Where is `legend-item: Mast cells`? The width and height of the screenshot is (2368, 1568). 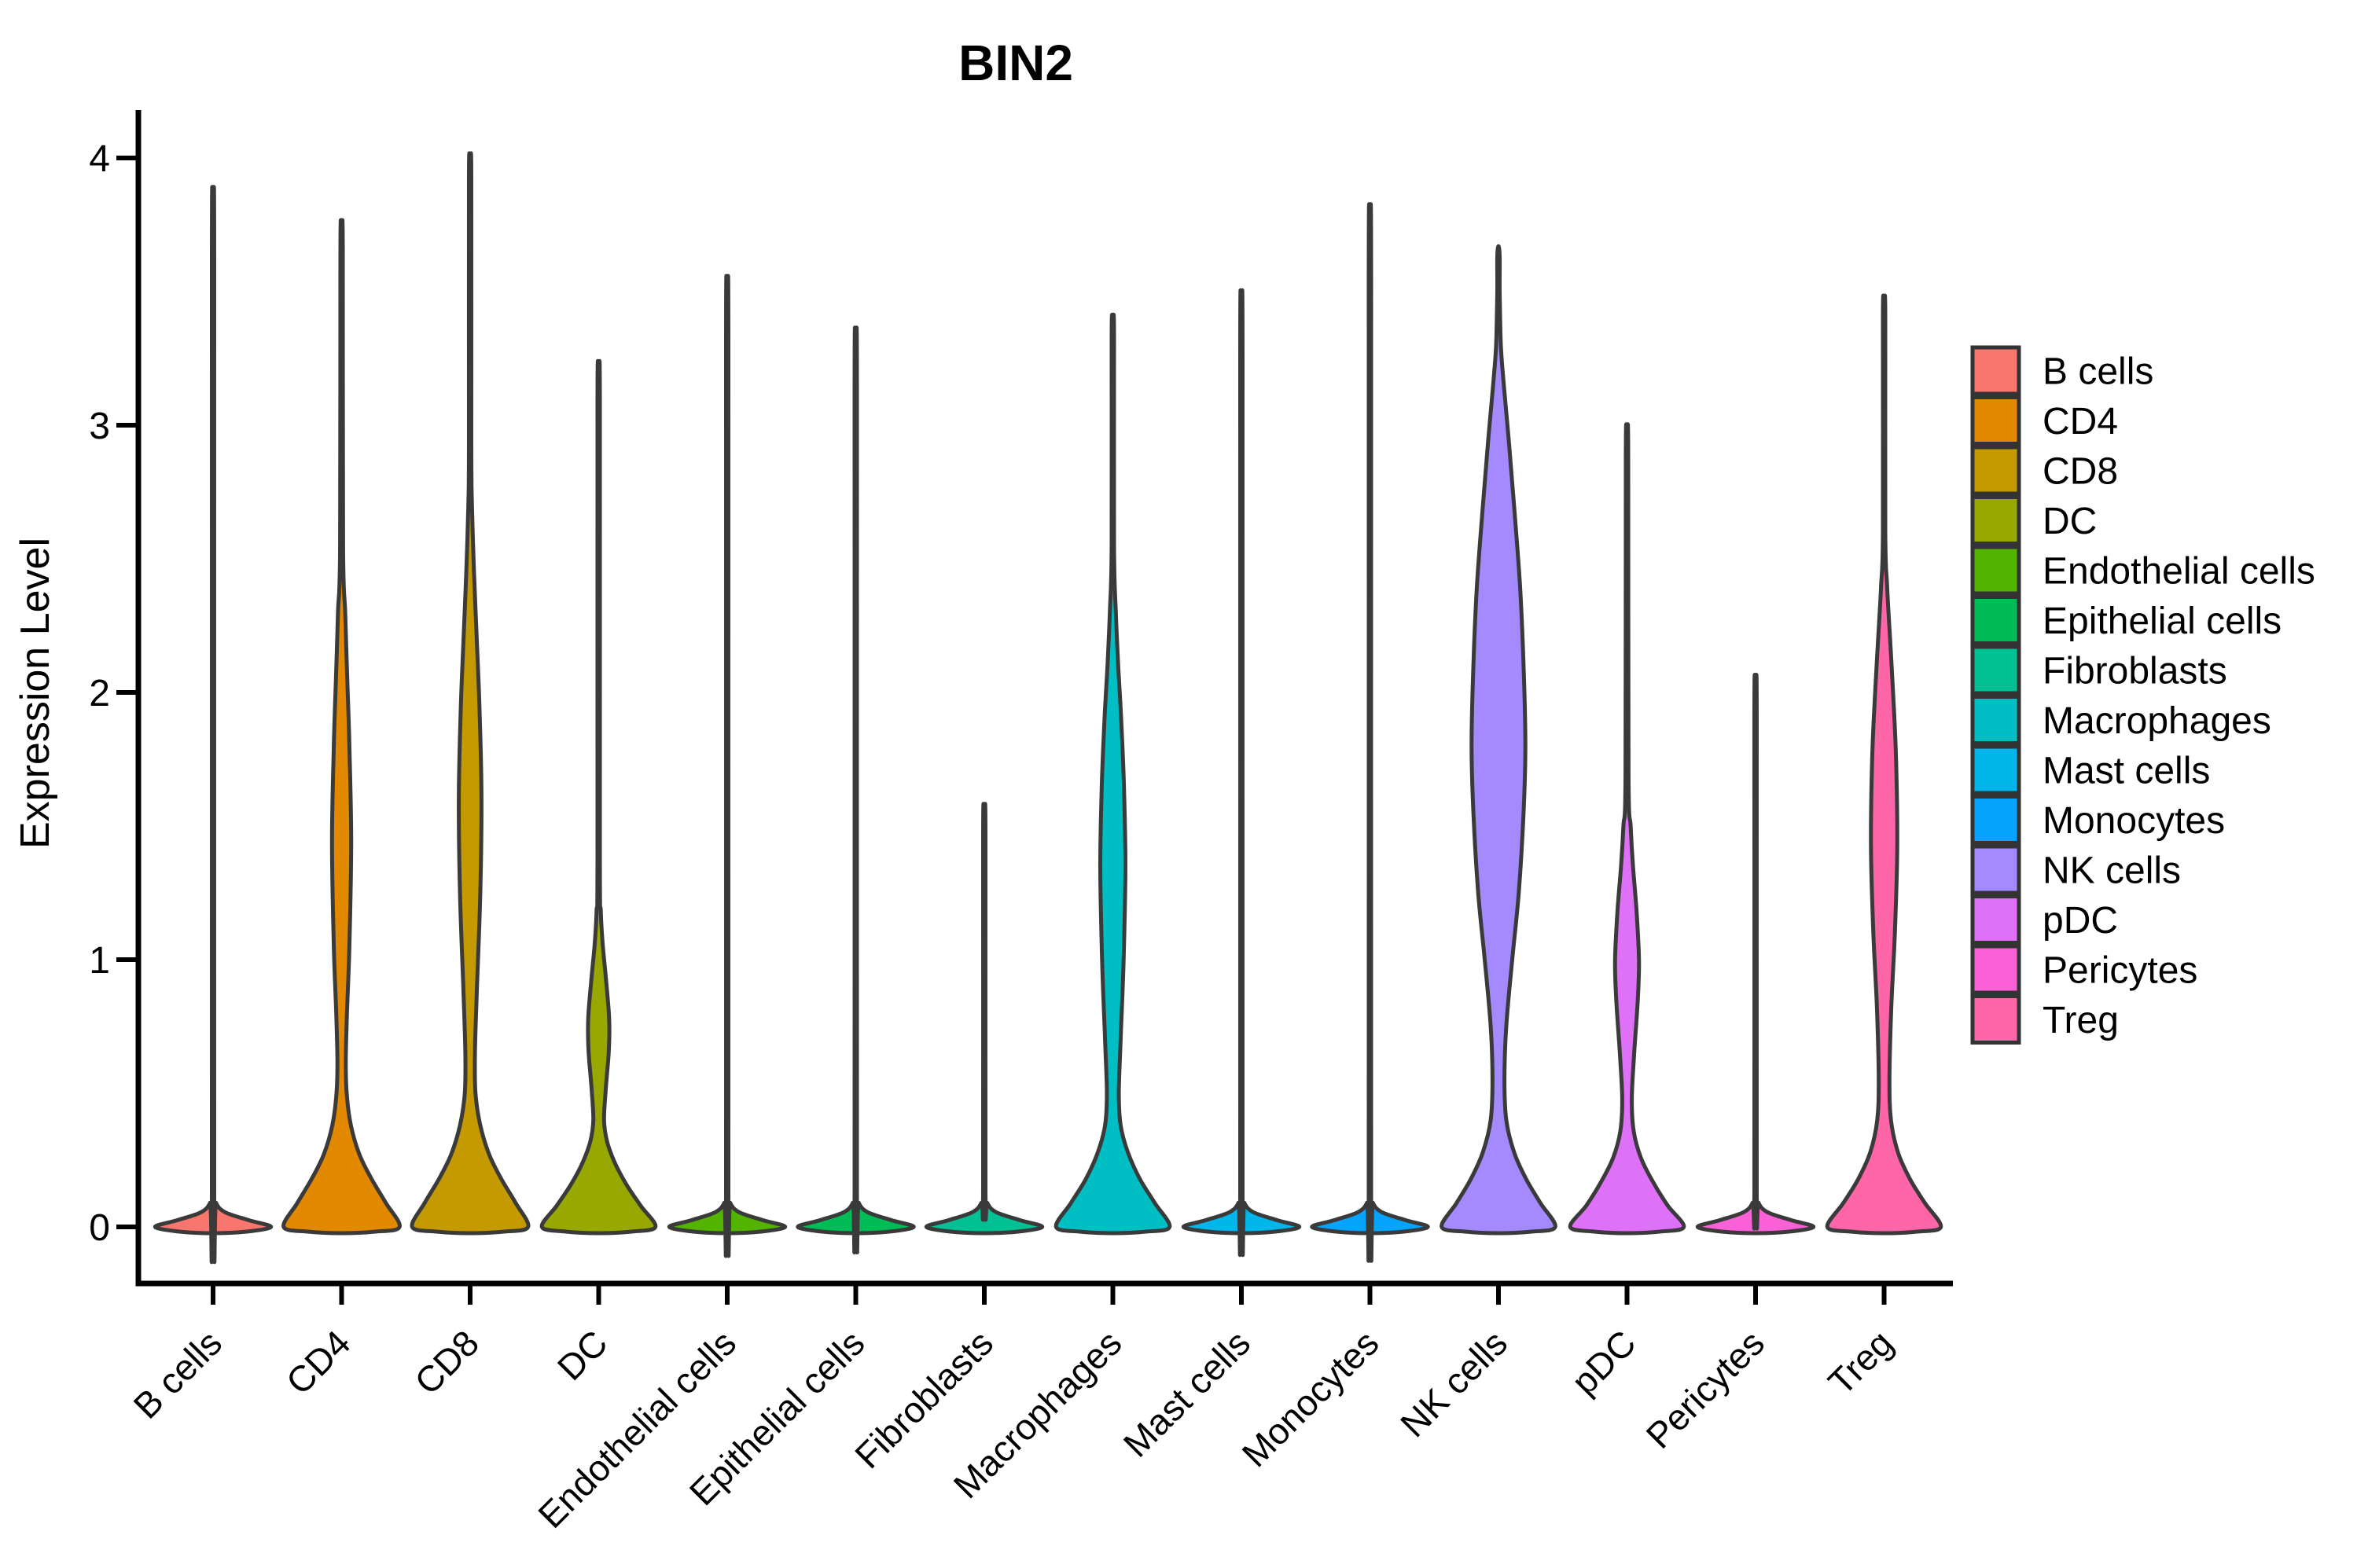 legend-item: Mast cells is located at coordinates (2090, 769).